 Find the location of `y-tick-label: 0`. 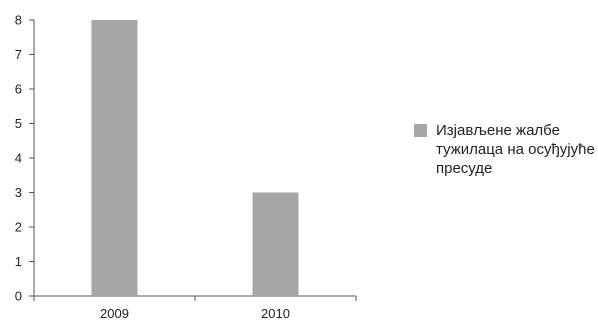

y-tick-label: 0 is located at coordinates (18, 296).